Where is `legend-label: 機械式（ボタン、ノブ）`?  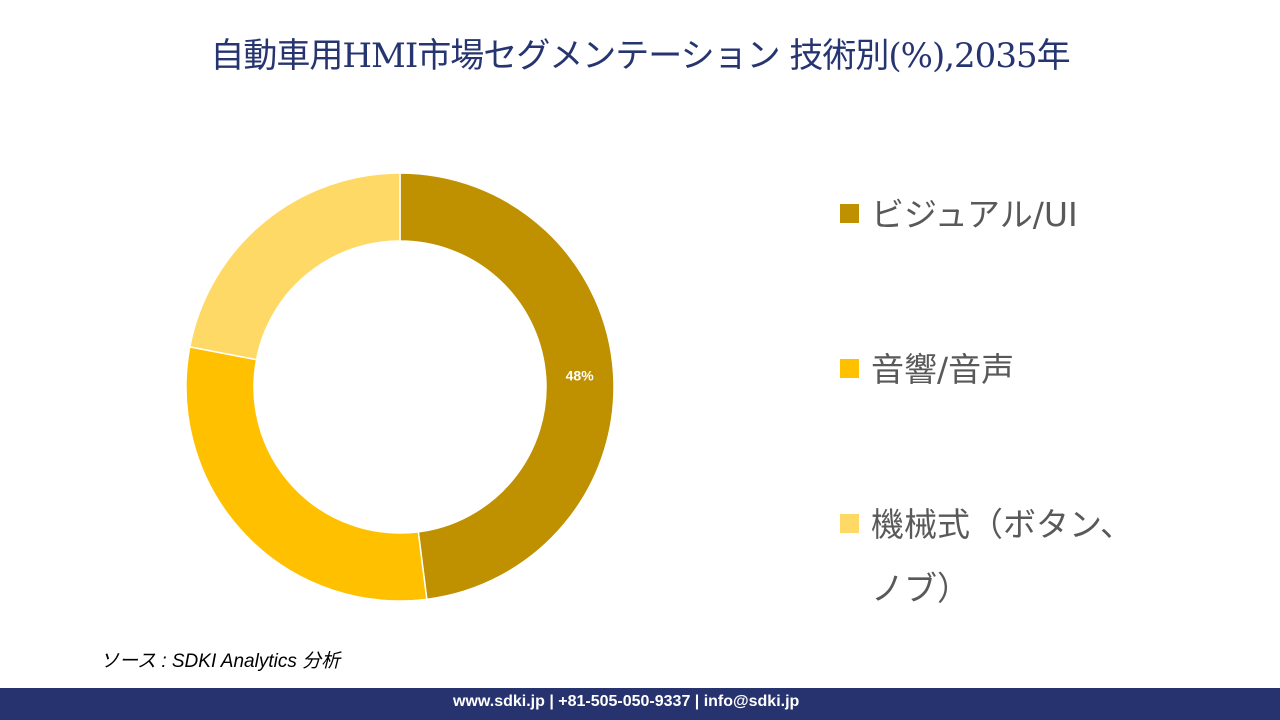
legend-label: 機械式（ボタン、ノブ） is located at coordinates (1002, 556).